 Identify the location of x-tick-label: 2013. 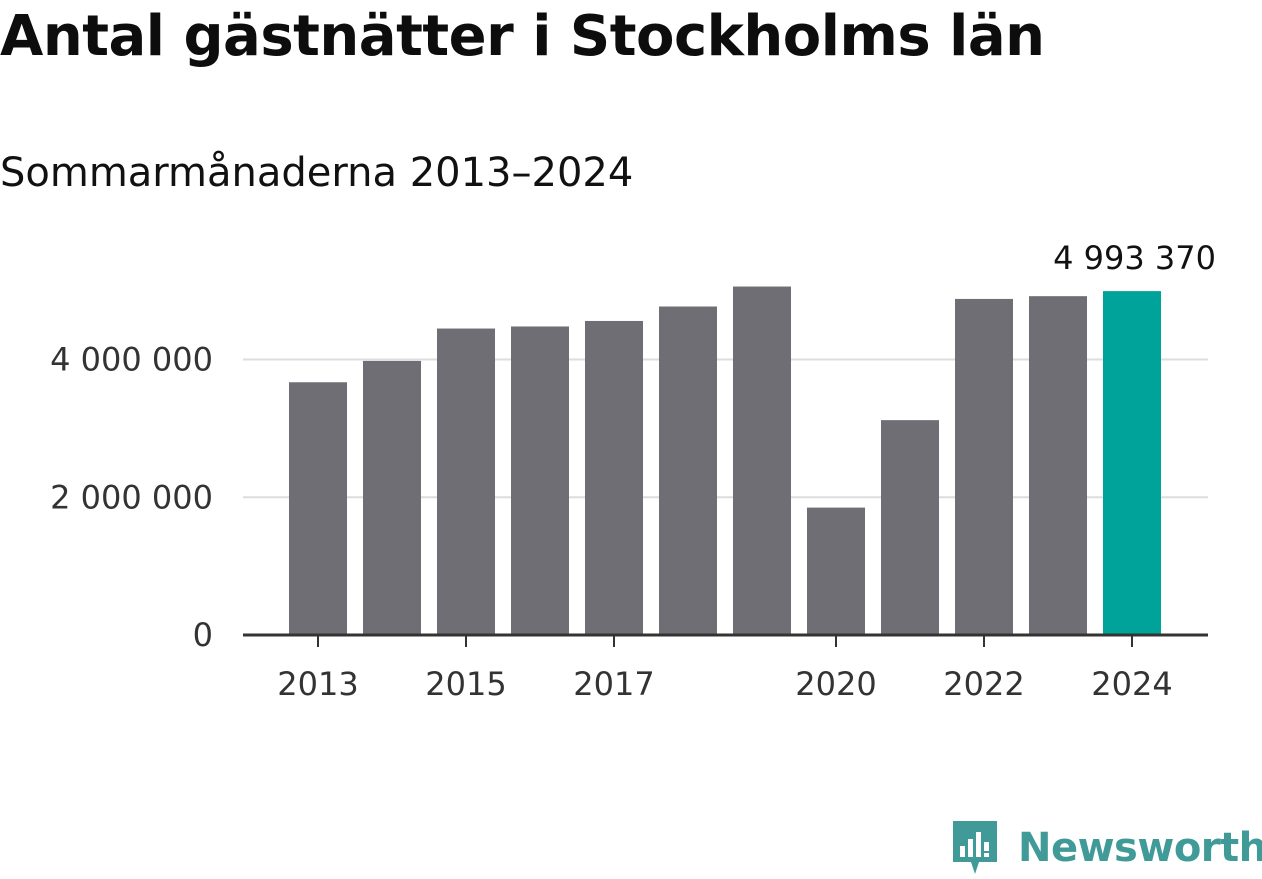
(317, 684).